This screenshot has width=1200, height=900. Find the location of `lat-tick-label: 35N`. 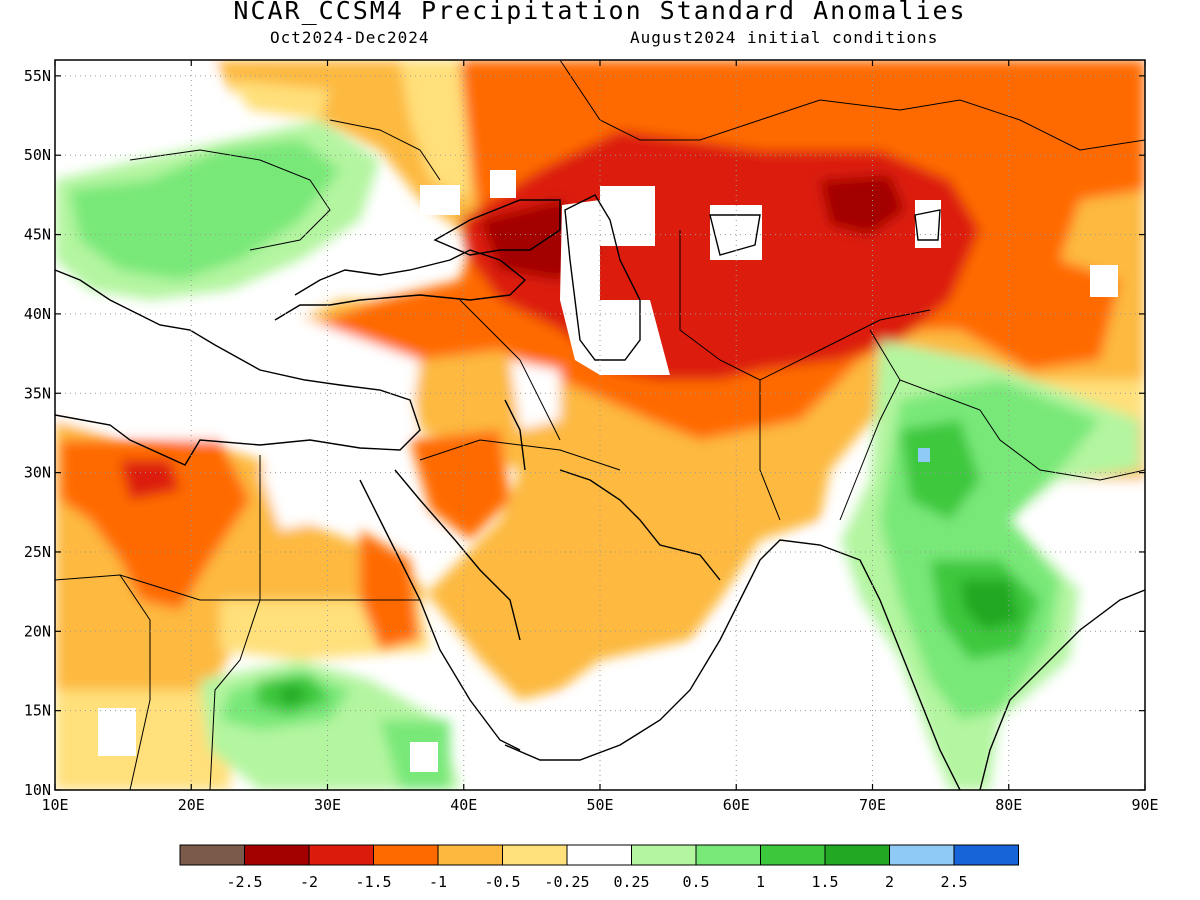

lat-tick-label: 35N is located at coordinates (37, 393).